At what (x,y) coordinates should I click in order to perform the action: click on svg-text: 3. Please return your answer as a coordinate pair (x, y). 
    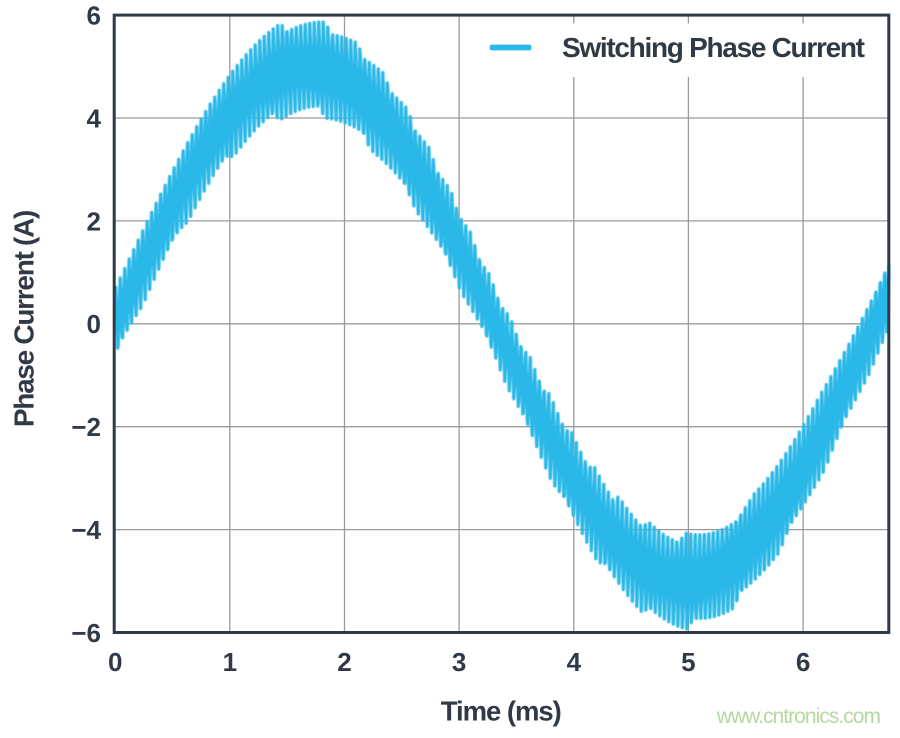
    Looking at the image, I should click on (459, 662).